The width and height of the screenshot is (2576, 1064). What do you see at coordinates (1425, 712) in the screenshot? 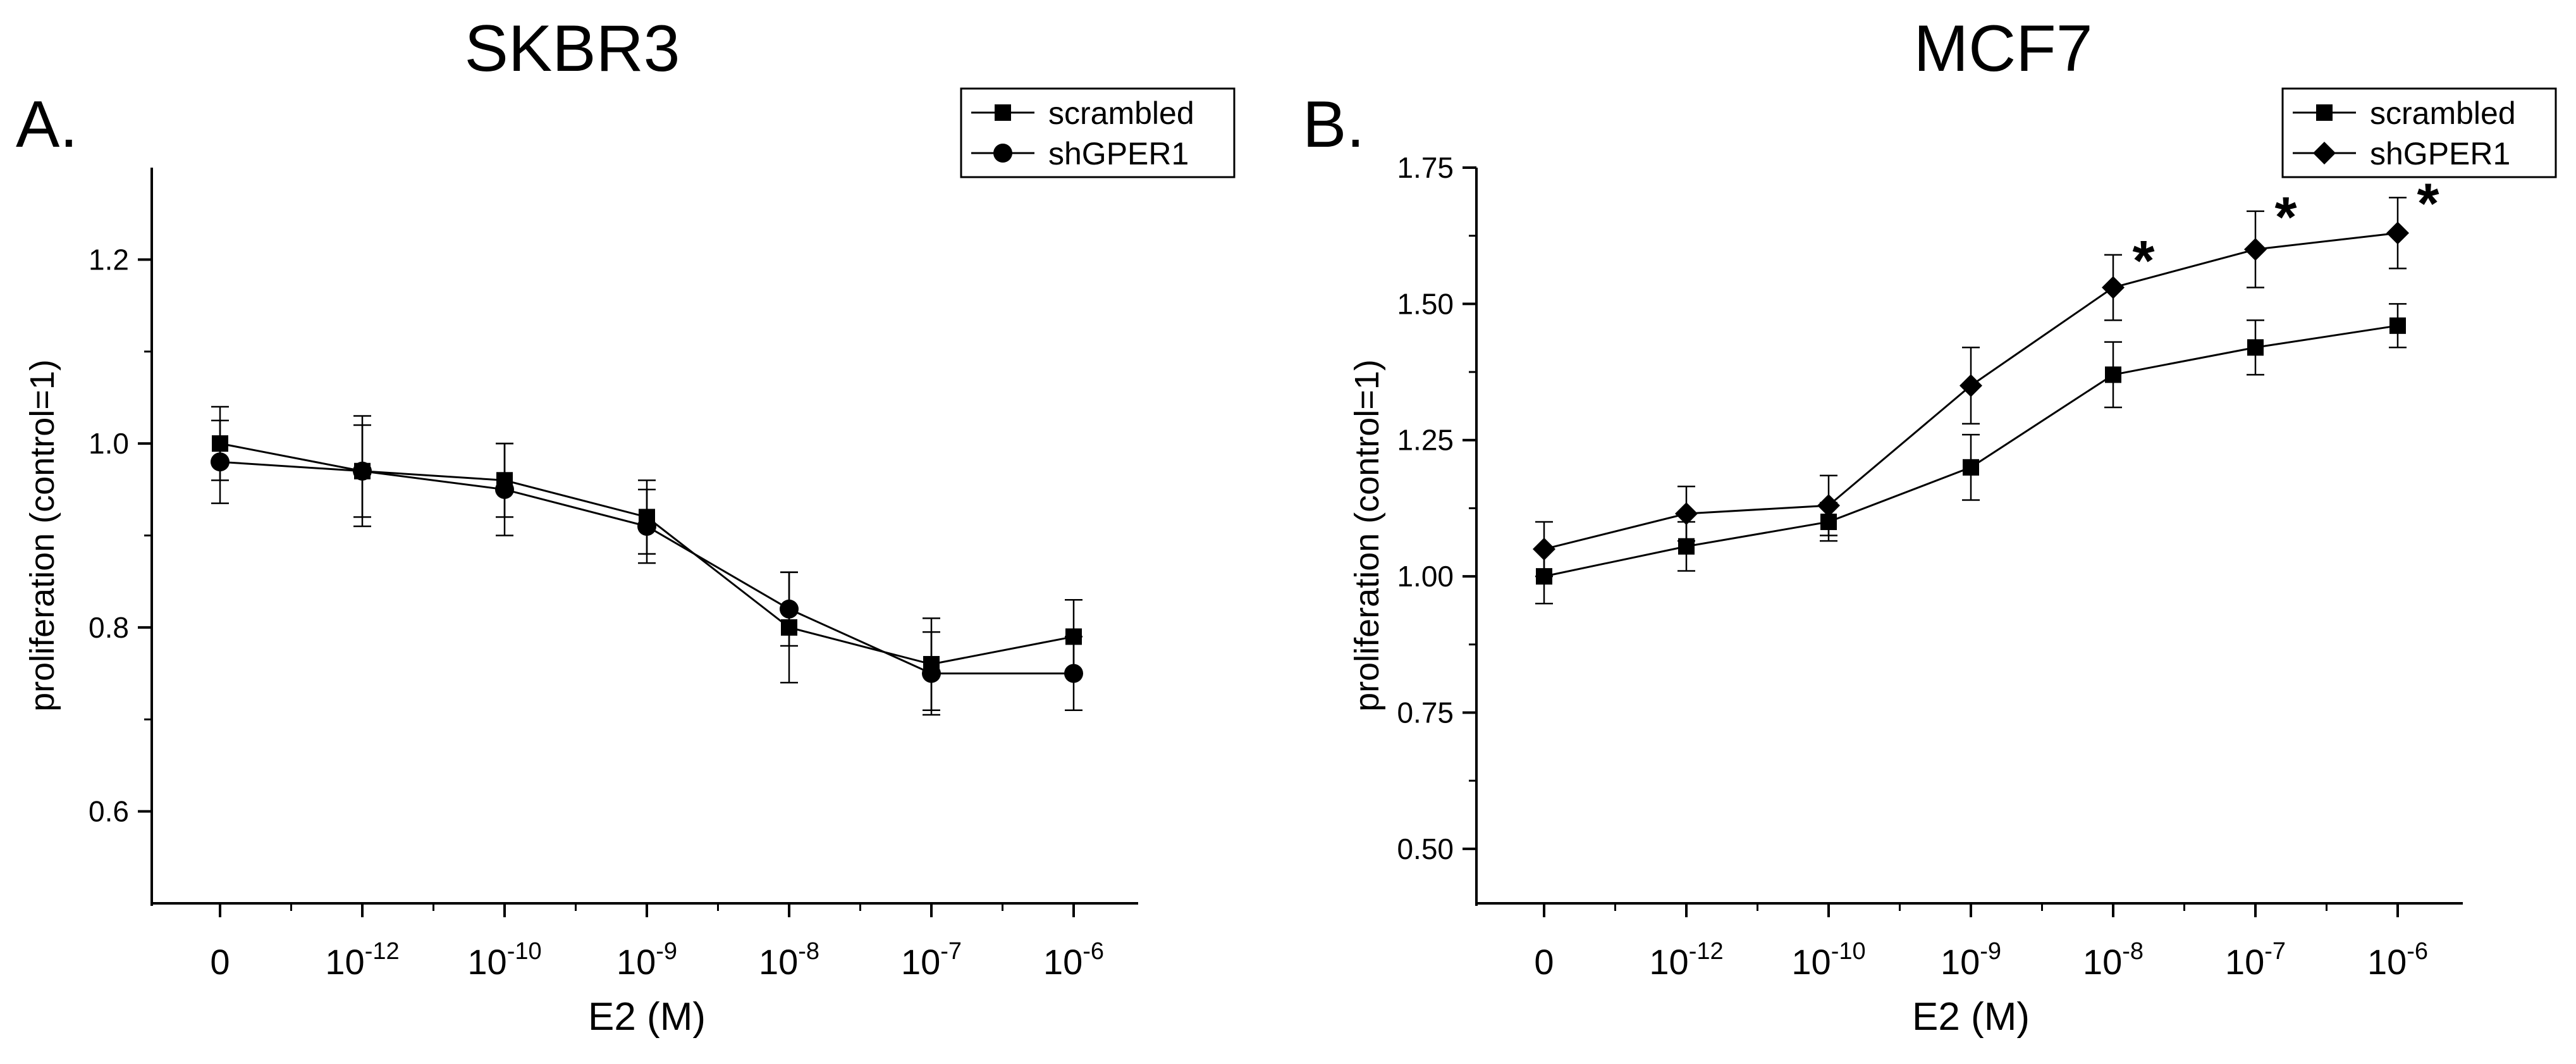
I see `y-tick-label: 0.75` at bounding box center [1425, 712].